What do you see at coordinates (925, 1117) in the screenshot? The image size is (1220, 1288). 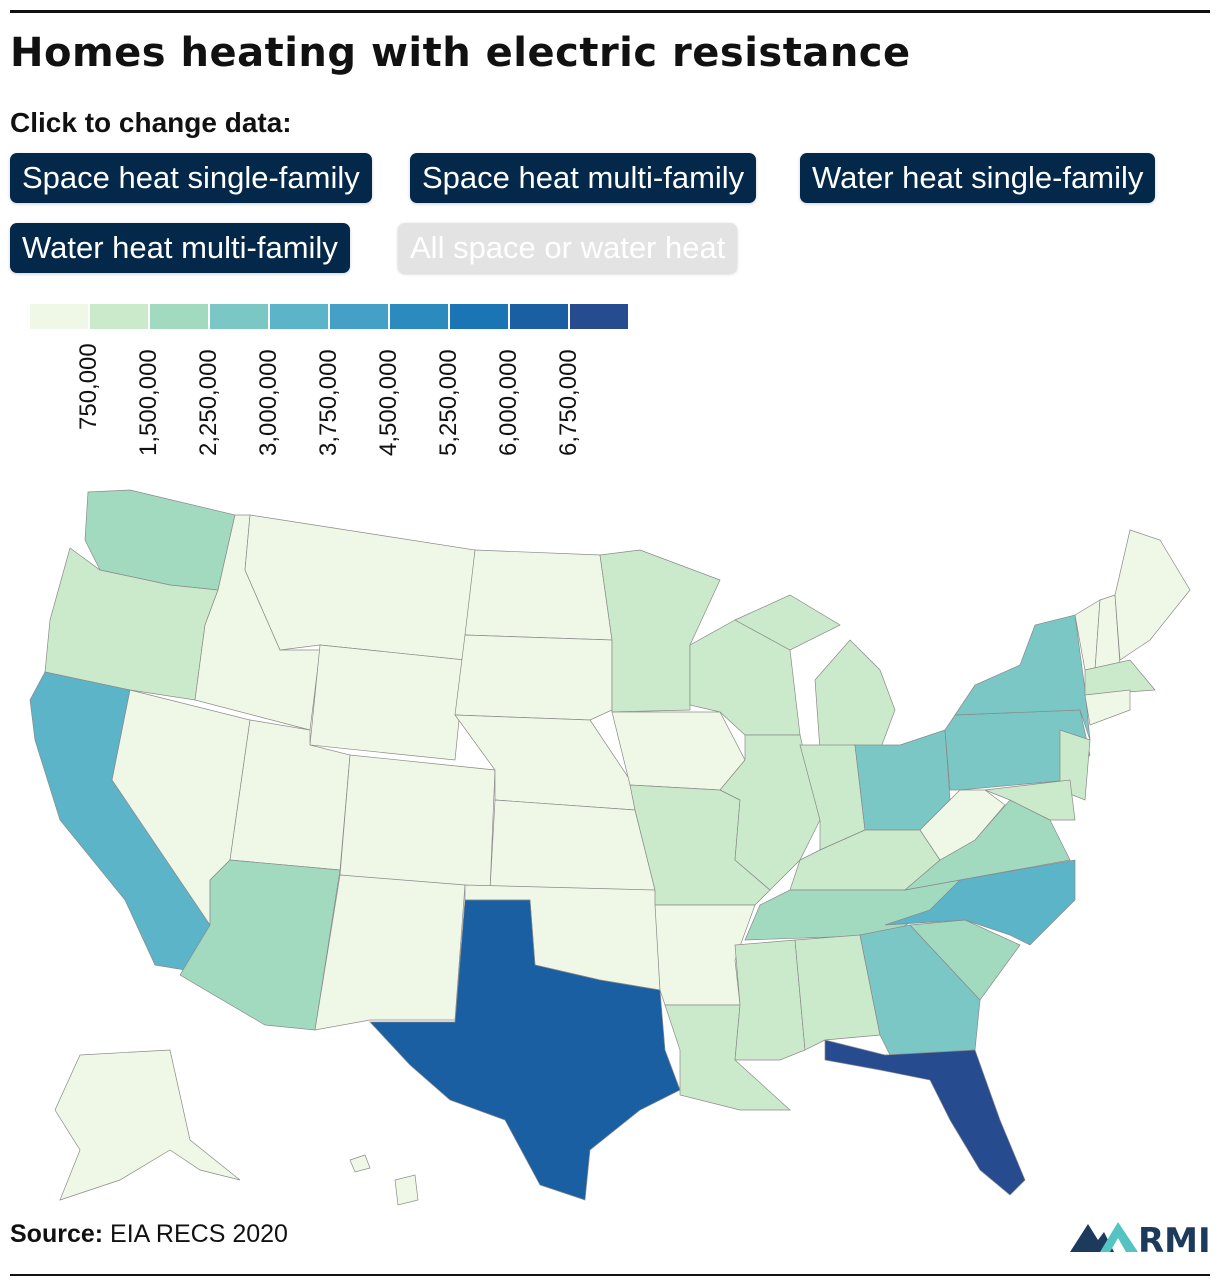 I see `state-fl` at bounding box center [925, 1117].